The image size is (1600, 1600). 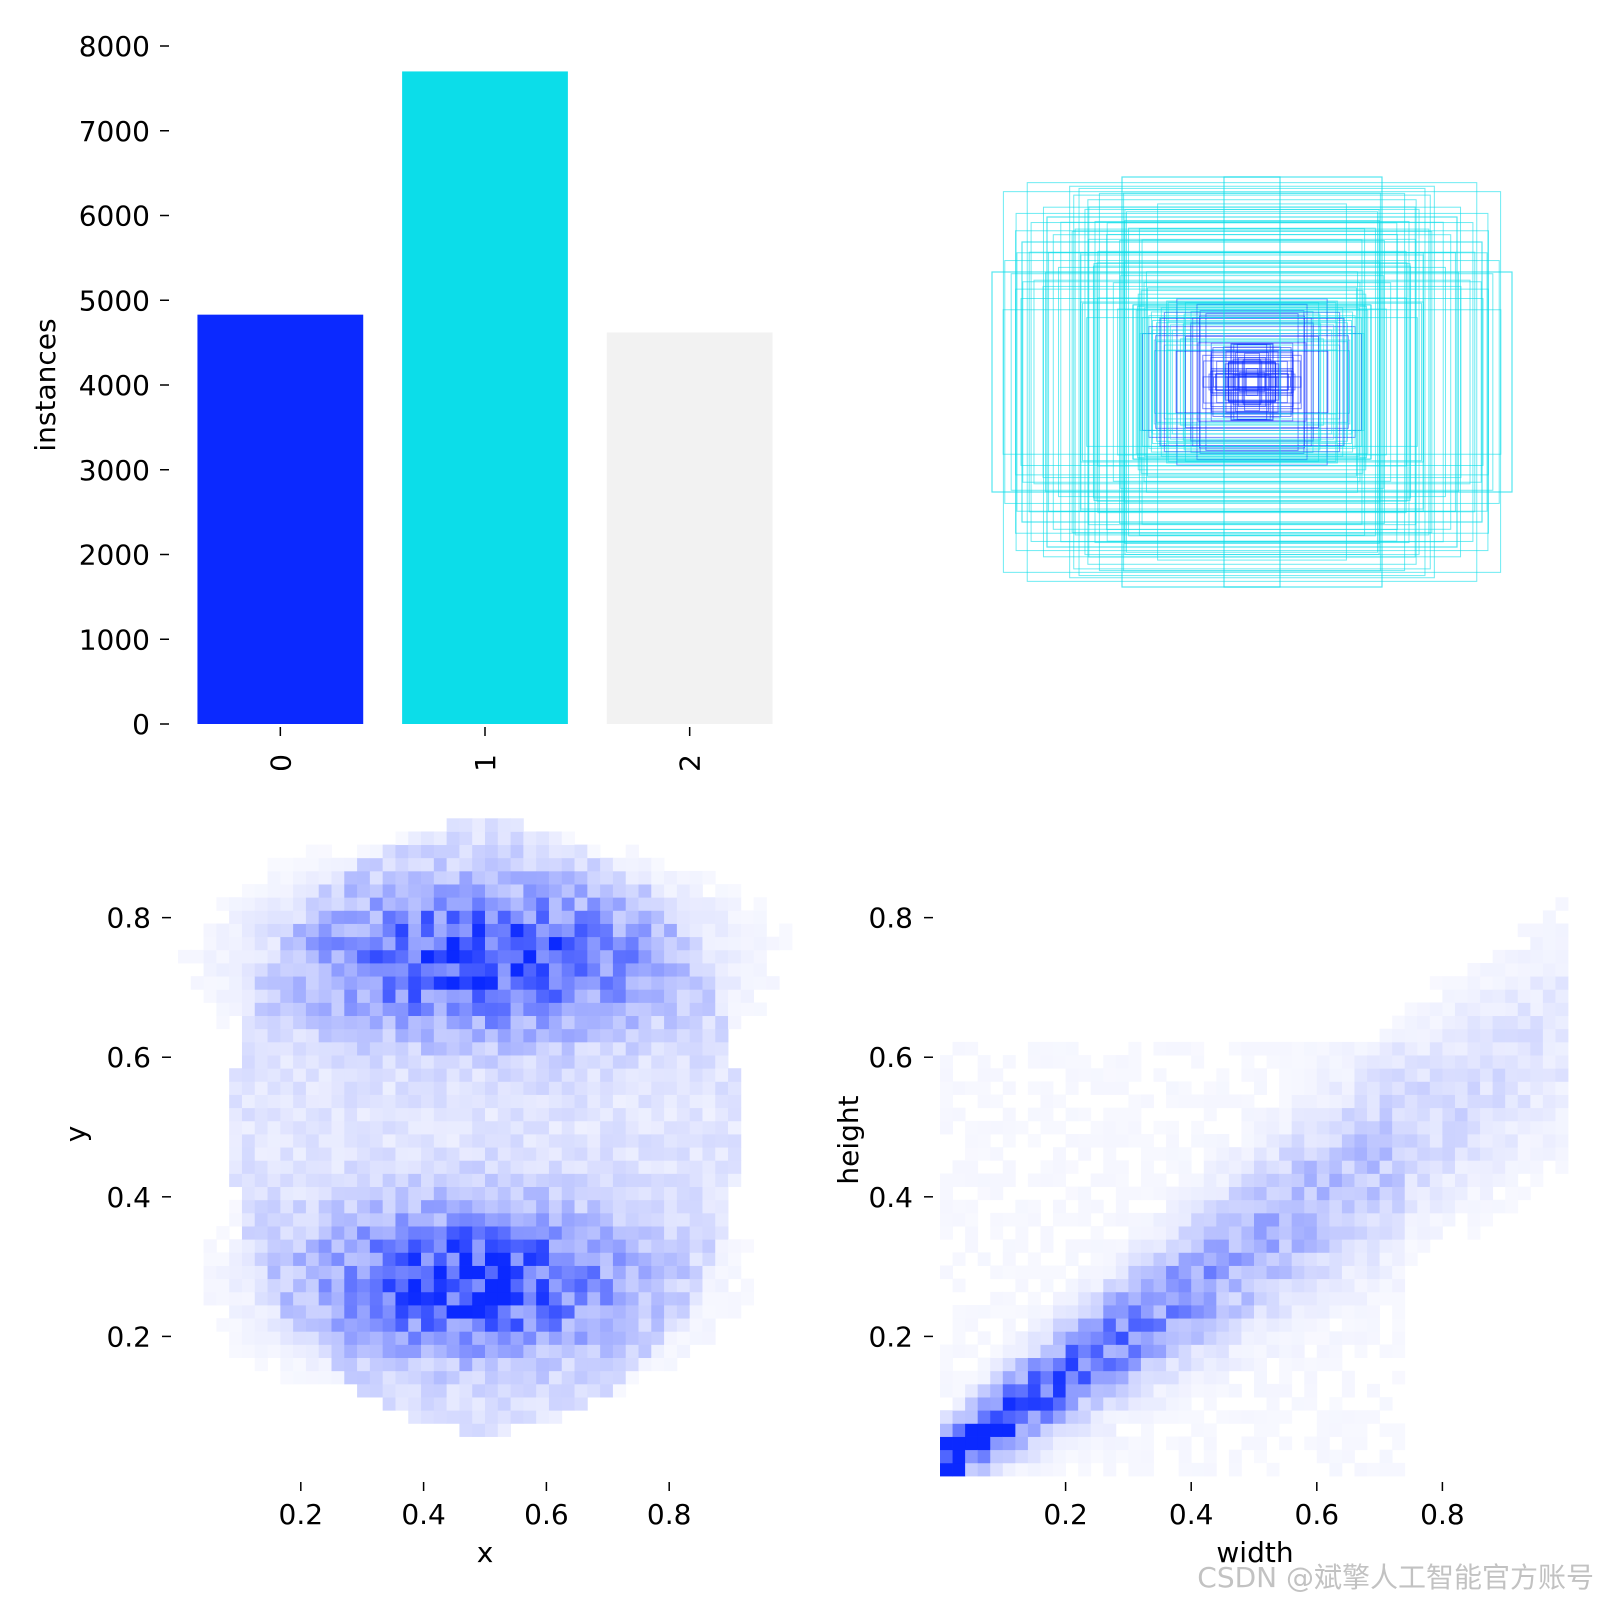 I want to click on bounding-box, so click(x=1252, y=382).